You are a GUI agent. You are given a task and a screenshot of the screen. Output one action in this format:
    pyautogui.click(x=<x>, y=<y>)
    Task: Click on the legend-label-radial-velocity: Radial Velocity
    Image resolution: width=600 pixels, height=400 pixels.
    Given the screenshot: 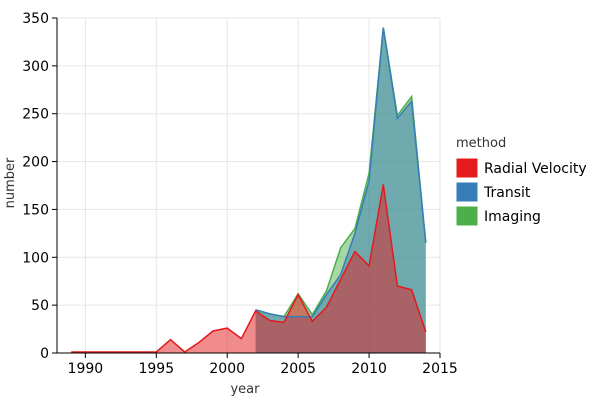 What is the action you would take?
    pyautogui.click(x=535, y=169)
    